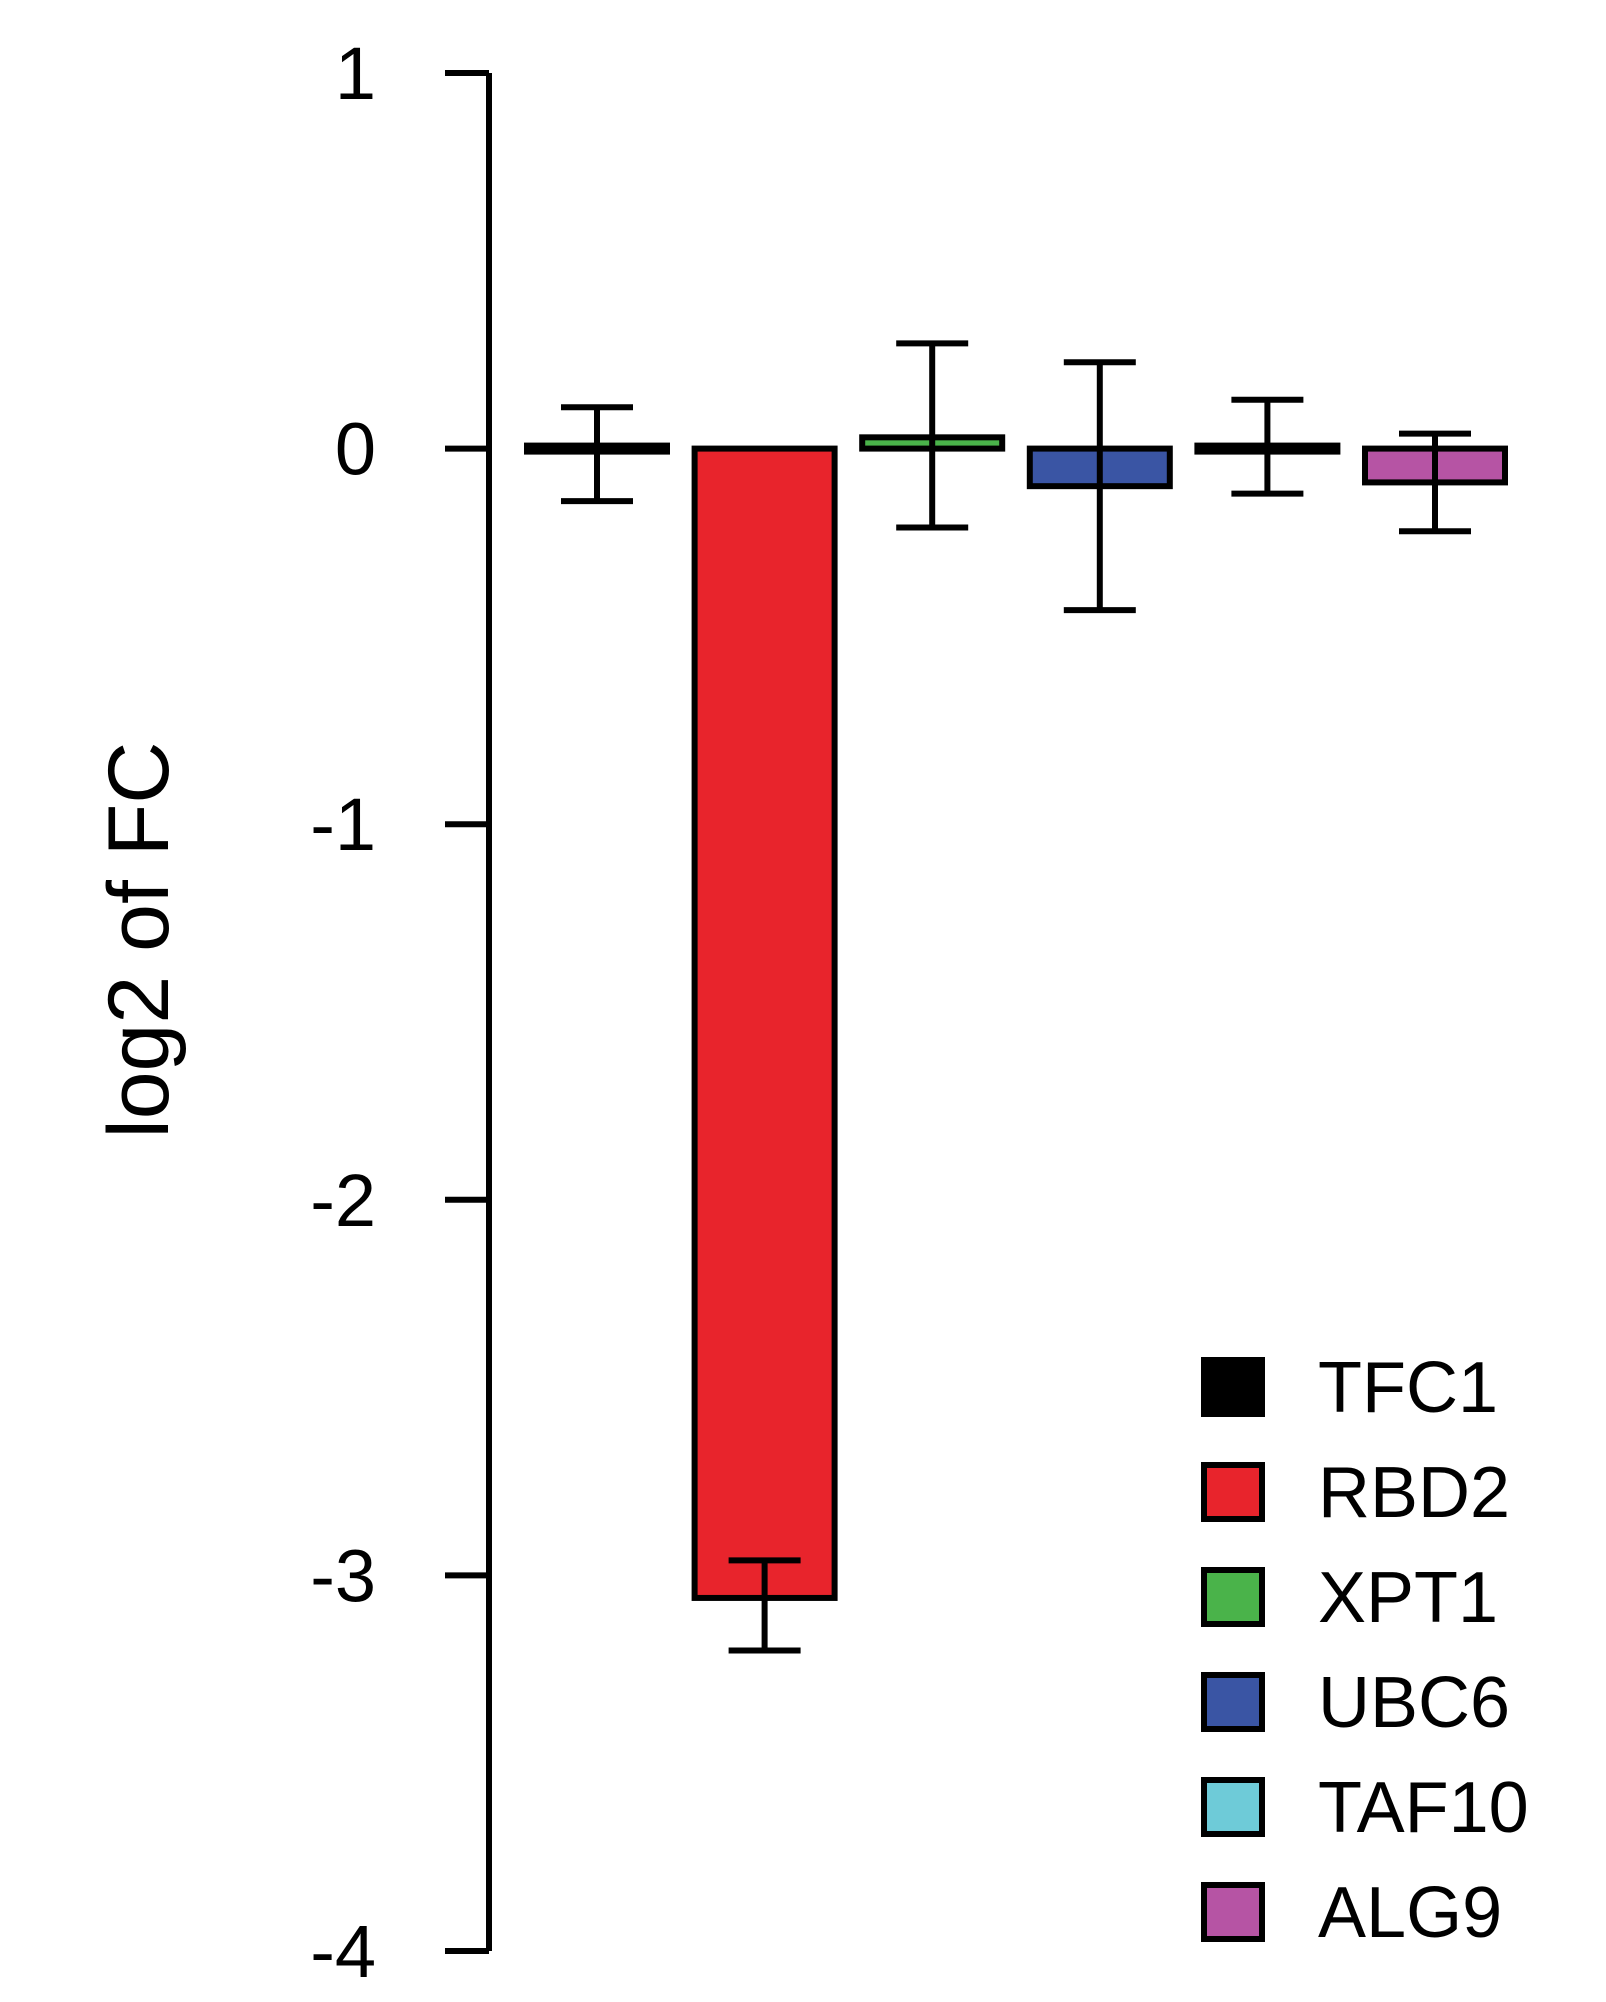 Image resolution: width=1606 pixels, height=2002 pixels. What do you see at coordinates (1365, 1650) in the screenshot?
I see `legend: TFC1 RBD2 XPT1 UBC6 TAF10 ALG9` at bounding box center [1365, 1650].